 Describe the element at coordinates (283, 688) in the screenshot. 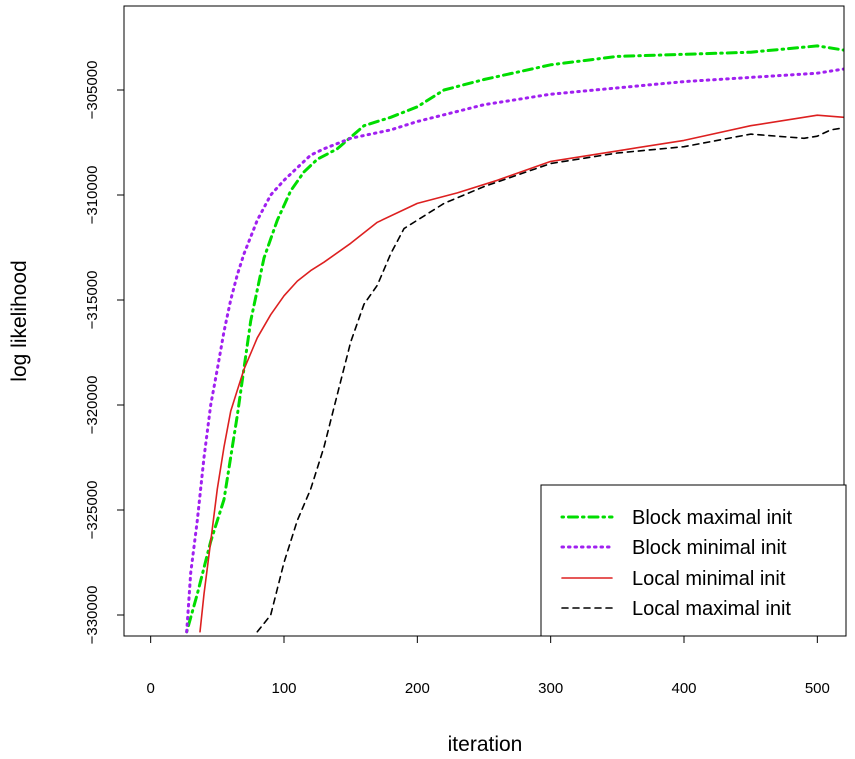

I see `x-tick-label-1: 100` at that location.